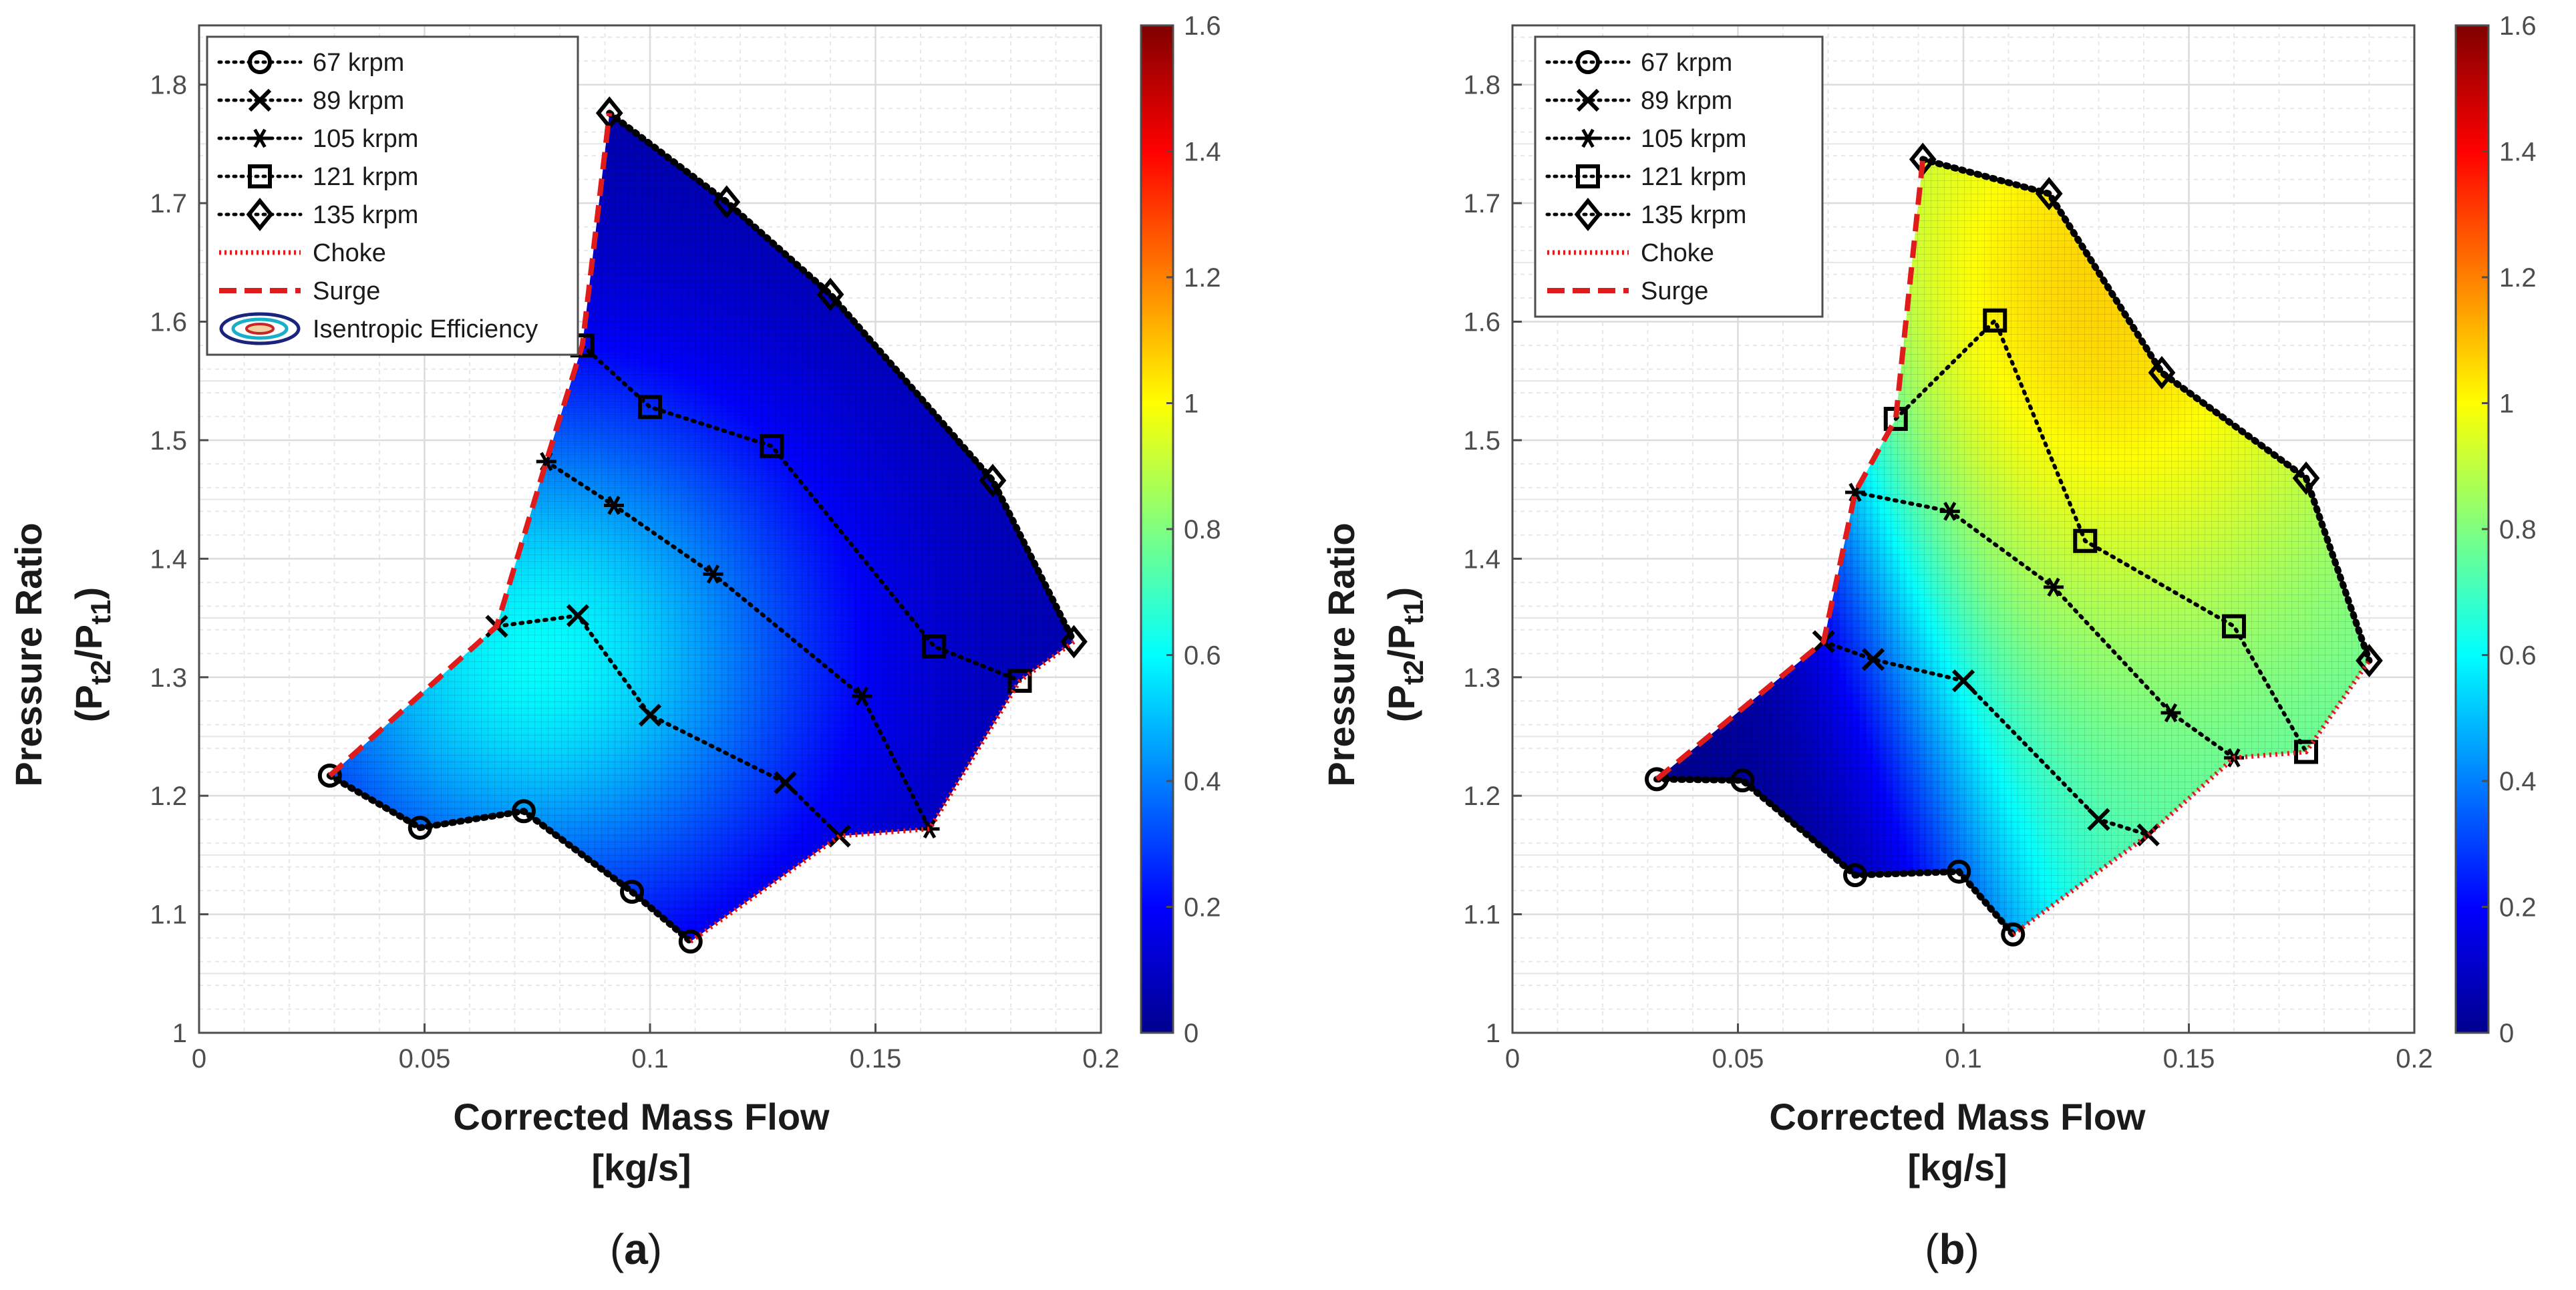 This screenshot has height=1290, width=2576. Describe the element at coordinates (378, 328) in the screenshot. I see `legend-entry: Isentropic Efficiency` at that location.